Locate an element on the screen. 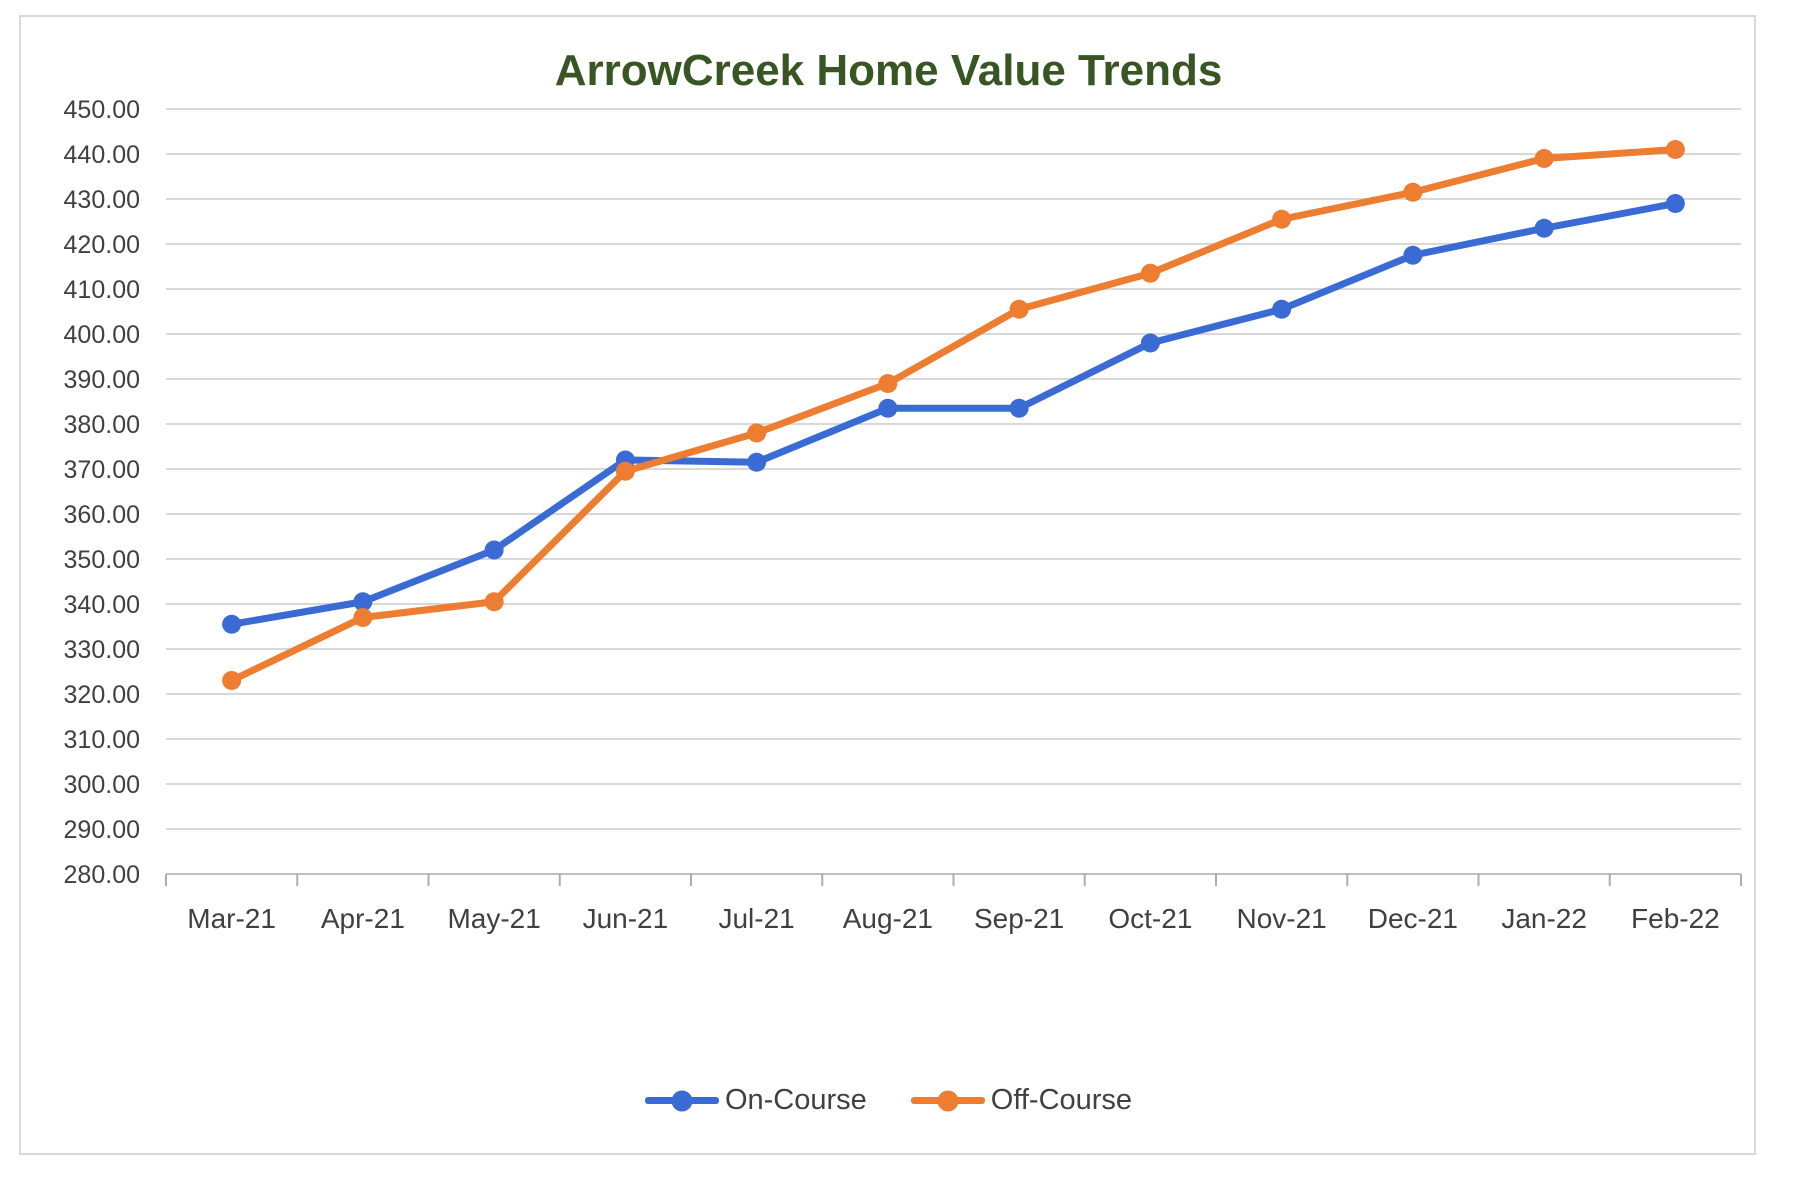  y-axis-tick-label: 360.00 is located at coordinates (102, 515).